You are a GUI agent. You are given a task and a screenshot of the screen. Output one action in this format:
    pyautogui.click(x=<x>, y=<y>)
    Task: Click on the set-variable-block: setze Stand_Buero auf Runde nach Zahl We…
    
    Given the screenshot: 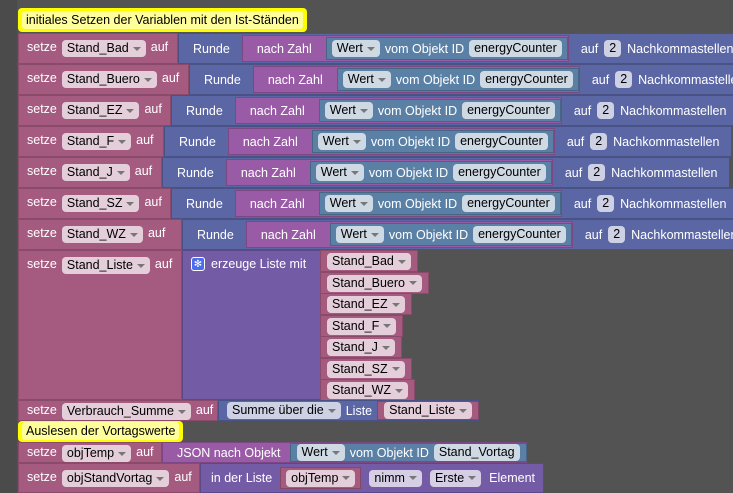 What is the action you would take?
    pyautogui.click(x=375, y=79)
    